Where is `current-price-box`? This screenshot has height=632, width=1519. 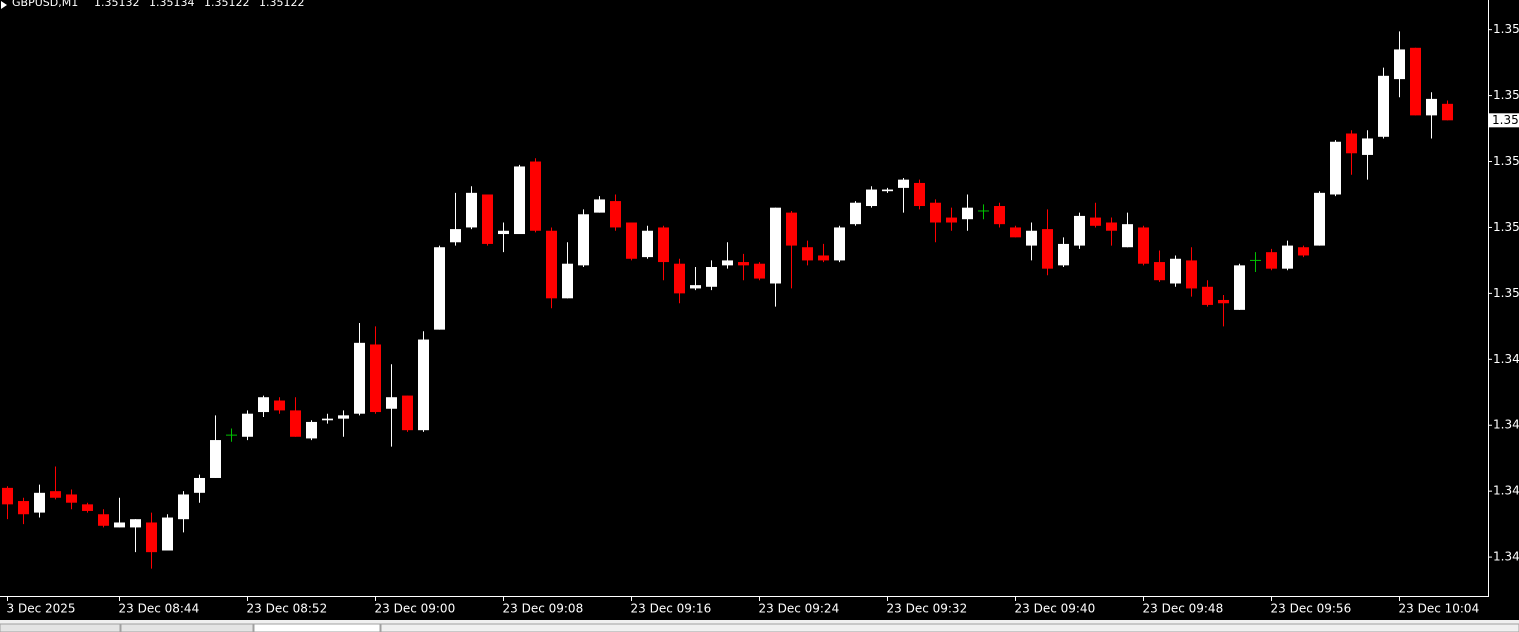 current-price-box is located at coordinates (1504, 120).